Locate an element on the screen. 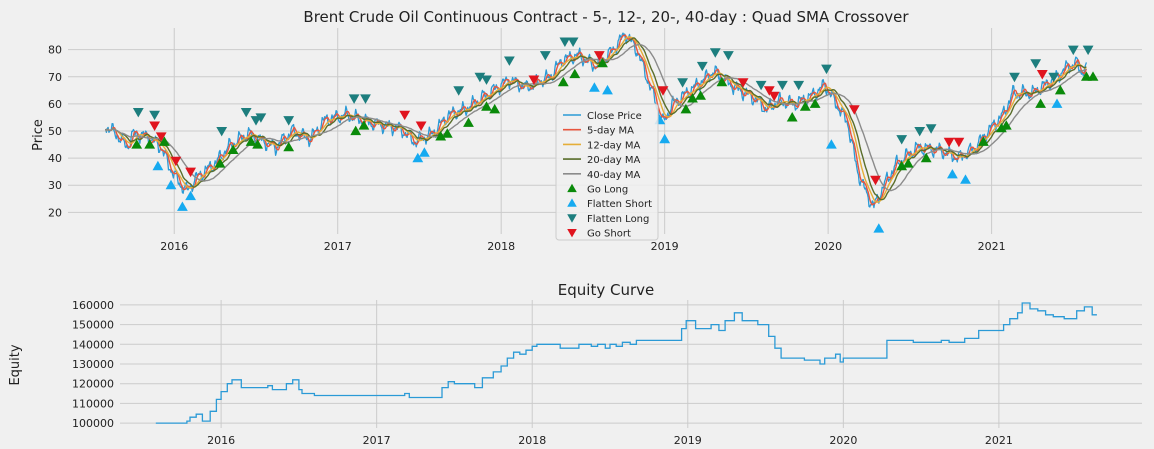 The height and width of the screenshot is (449, 1154). legend-entry: Go Short is located at coordinates (609, 234).